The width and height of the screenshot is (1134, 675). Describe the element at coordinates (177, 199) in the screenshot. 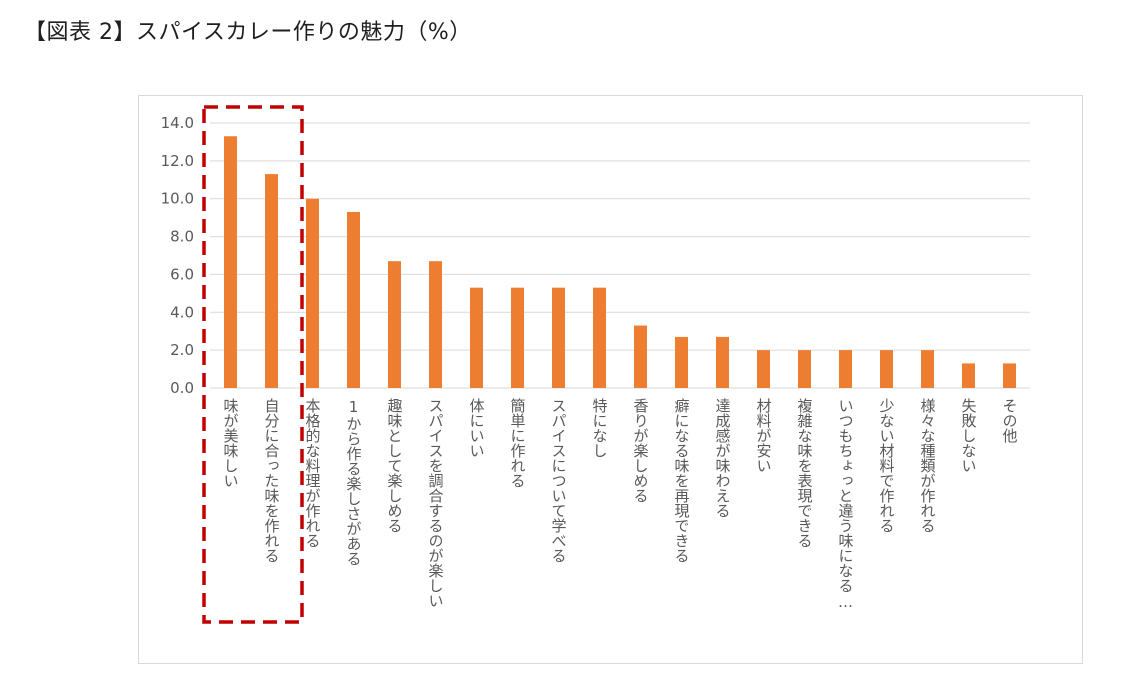

I see `y-tick-label: 10.0` at that location.